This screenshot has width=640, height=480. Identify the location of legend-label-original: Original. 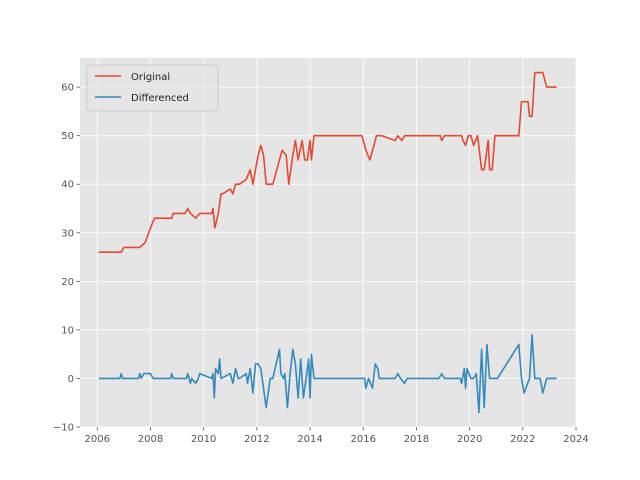
(150, 77).